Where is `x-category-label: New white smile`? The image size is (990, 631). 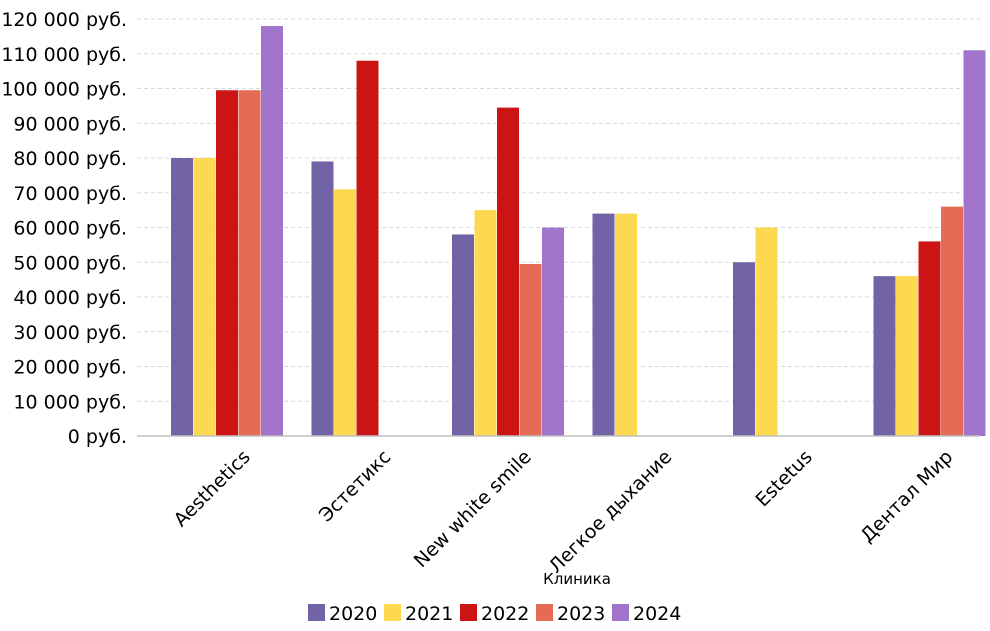 x-category-label: New white smile is located at coordinates (473, 509).